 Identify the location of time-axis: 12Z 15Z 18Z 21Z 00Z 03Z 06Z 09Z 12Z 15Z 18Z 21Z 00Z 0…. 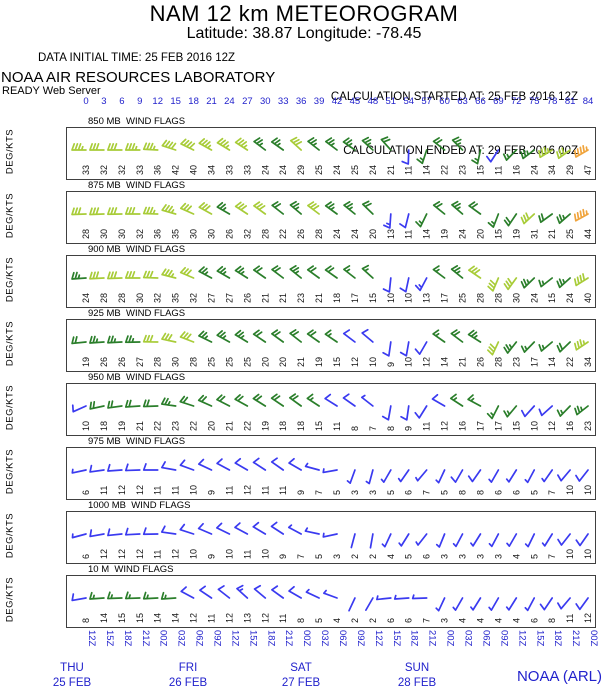
(326, 659).